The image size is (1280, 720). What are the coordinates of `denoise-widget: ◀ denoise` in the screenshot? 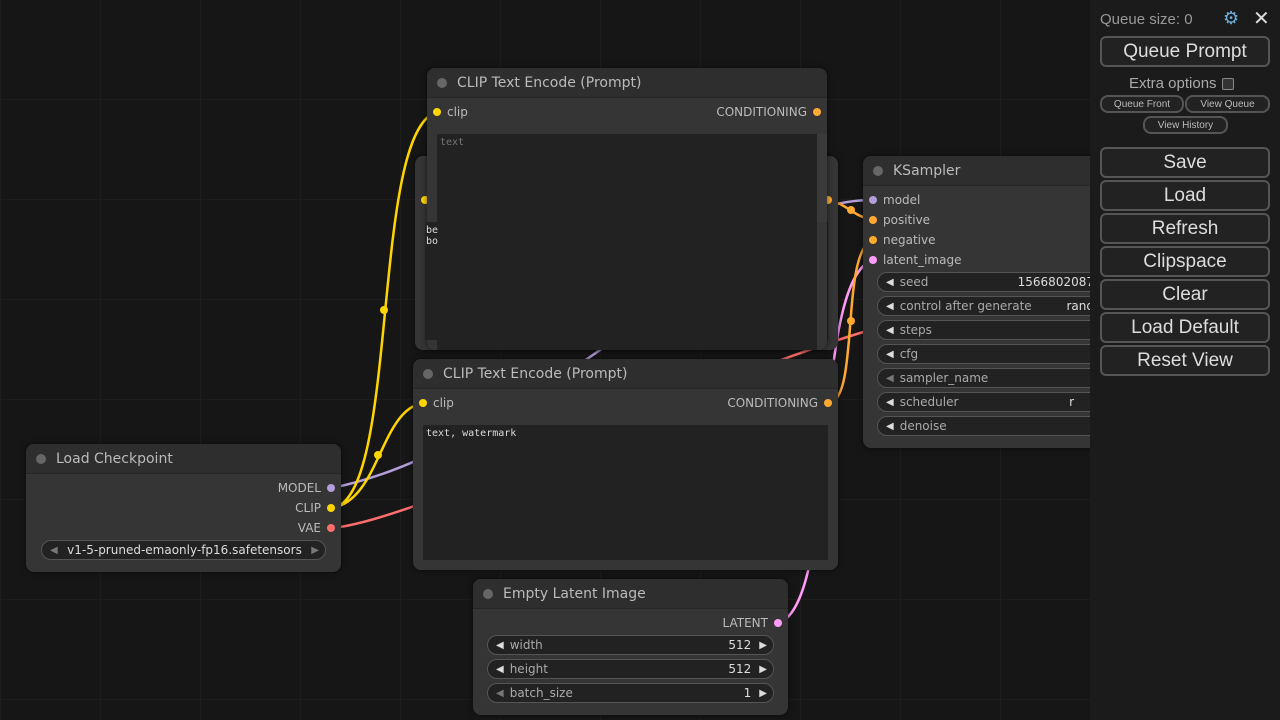 It's located at (993, 426).